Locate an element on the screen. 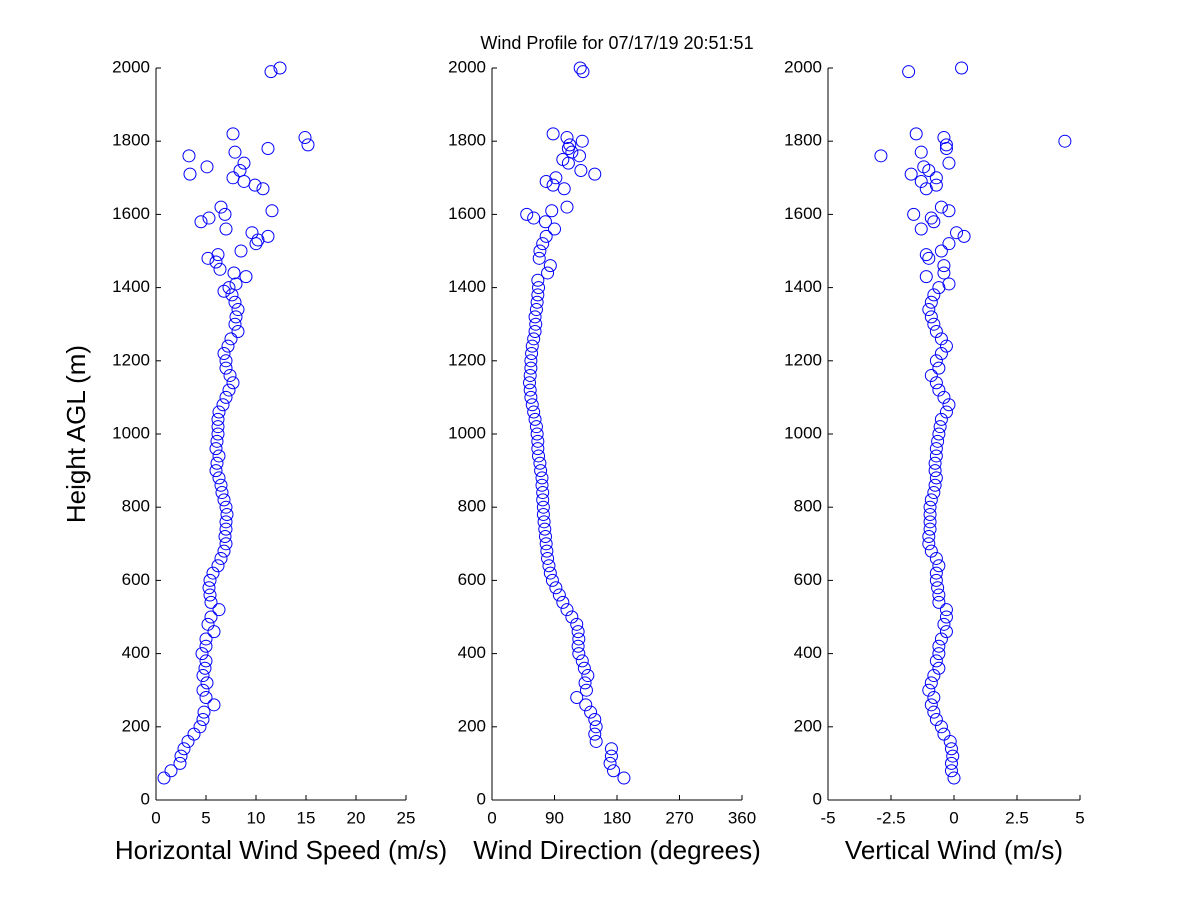 The height and width of the screenshot is (900, 1200). y-tick-label: 2000 is located at coordinates (467, 66).